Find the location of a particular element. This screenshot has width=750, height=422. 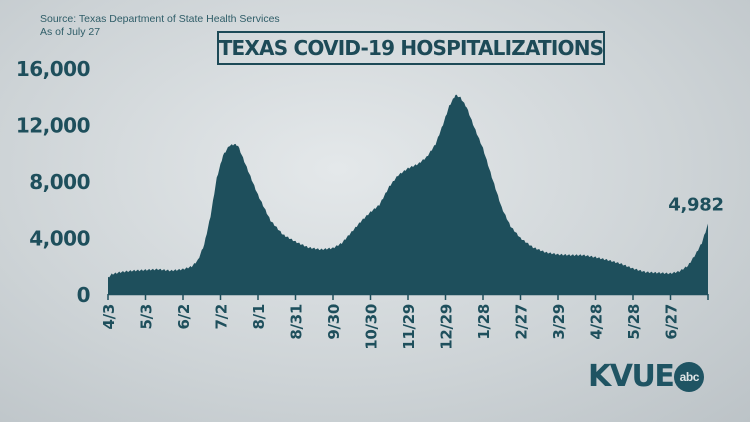

x-tick-label: 6/27 is located at coordinates (672, 322).